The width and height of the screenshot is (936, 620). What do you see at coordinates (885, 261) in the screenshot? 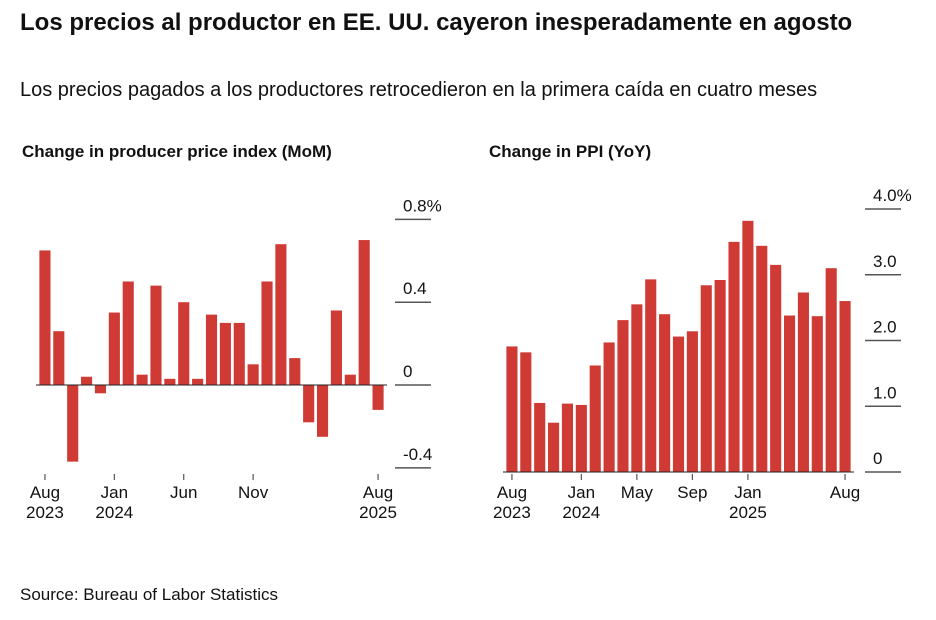
I see `y-tick-label: 3.0` at bounding box center [885, 261].